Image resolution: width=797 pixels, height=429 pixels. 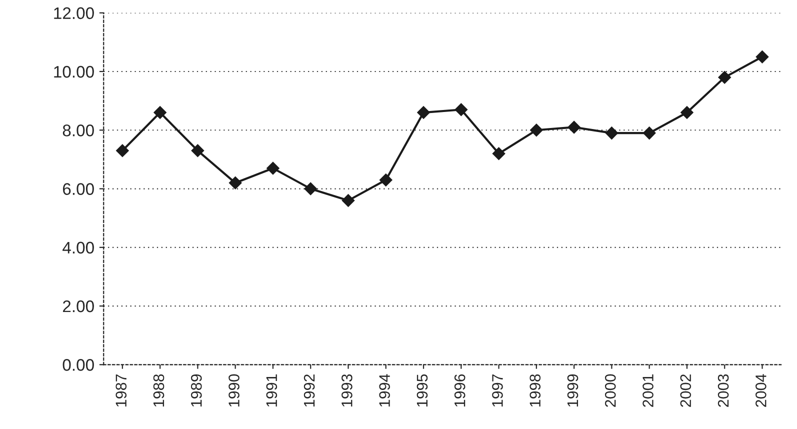 I want to click on y-tick-label: 8.00, so click(x=78, y=130).